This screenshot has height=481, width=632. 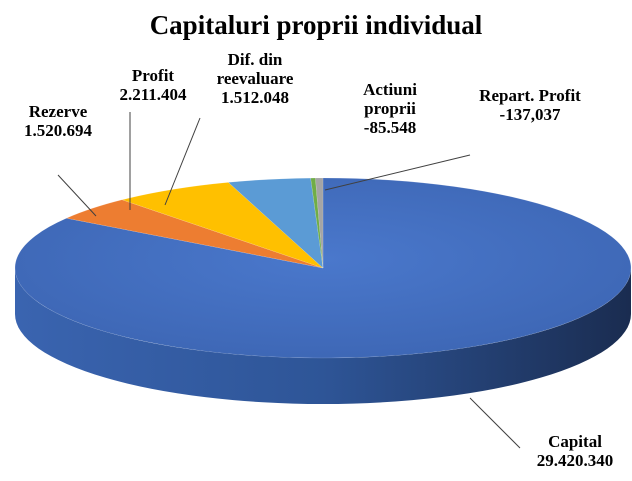 What do you see at coordinates (575, 441) in the screenshot?
I see `label-name: Capital` at bounding box center [575, 441].